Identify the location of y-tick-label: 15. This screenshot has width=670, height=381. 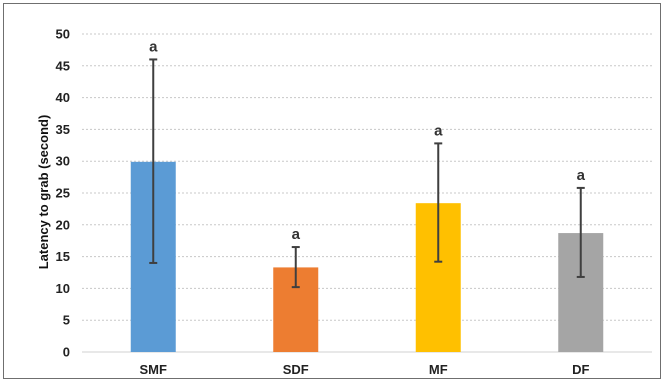
(63, 256).